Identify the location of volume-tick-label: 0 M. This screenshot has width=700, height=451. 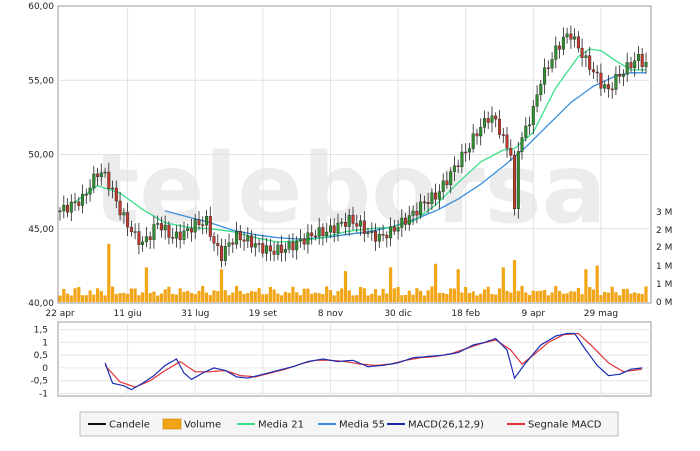
(664, 303).